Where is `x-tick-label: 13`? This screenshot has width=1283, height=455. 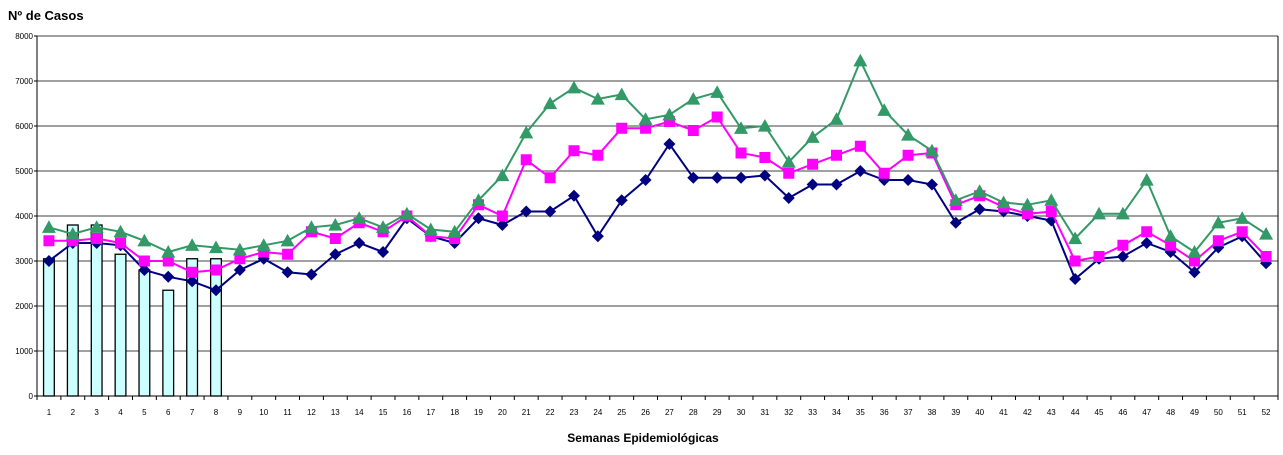
x-tick-label: 13 is located at coordinates (335, 412).